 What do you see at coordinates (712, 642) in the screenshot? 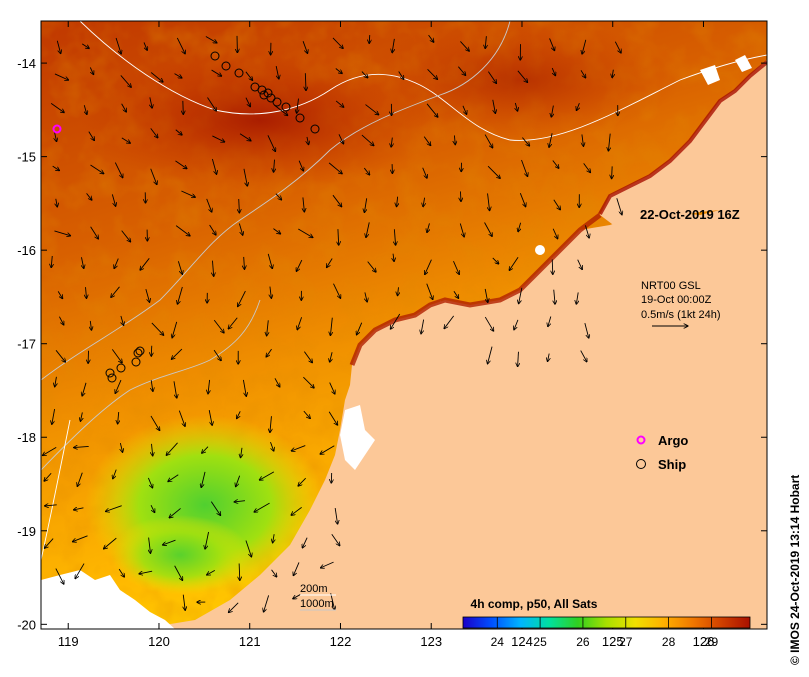
I see `colorbar-tick-label: 29` at bounding box center [712, 642].